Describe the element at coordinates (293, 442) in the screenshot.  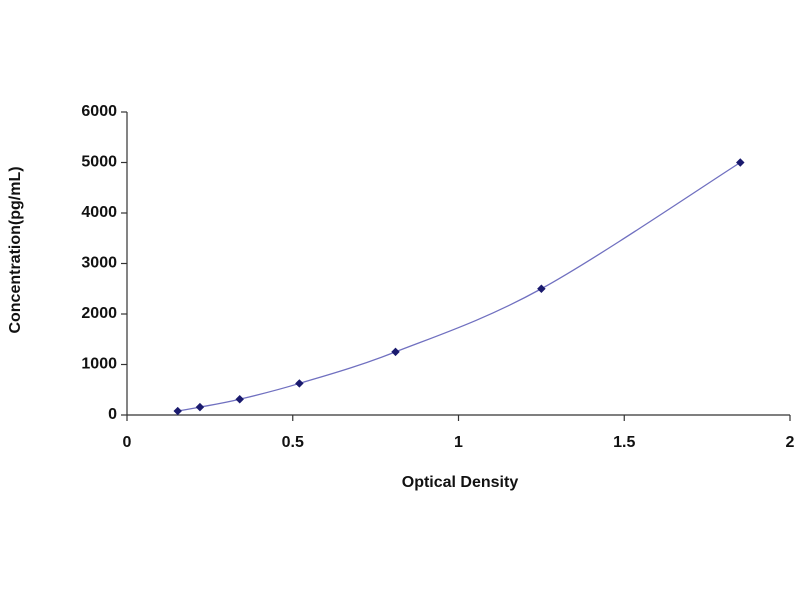
I see `x-tick-label: 0.5` at that location.